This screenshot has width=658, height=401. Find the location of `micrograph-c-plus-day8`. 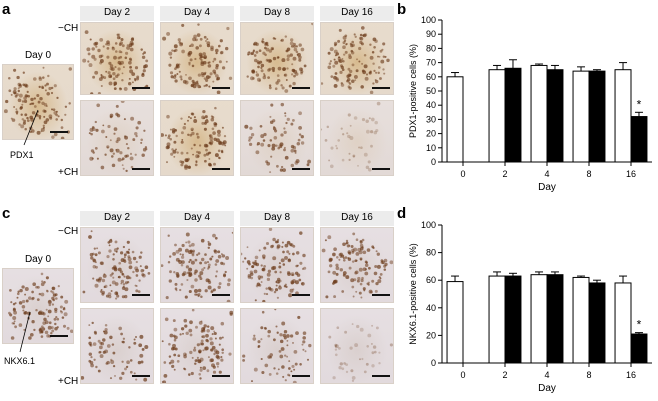

micrograph-c-plus-day8 is located at coordinates (277, 346).